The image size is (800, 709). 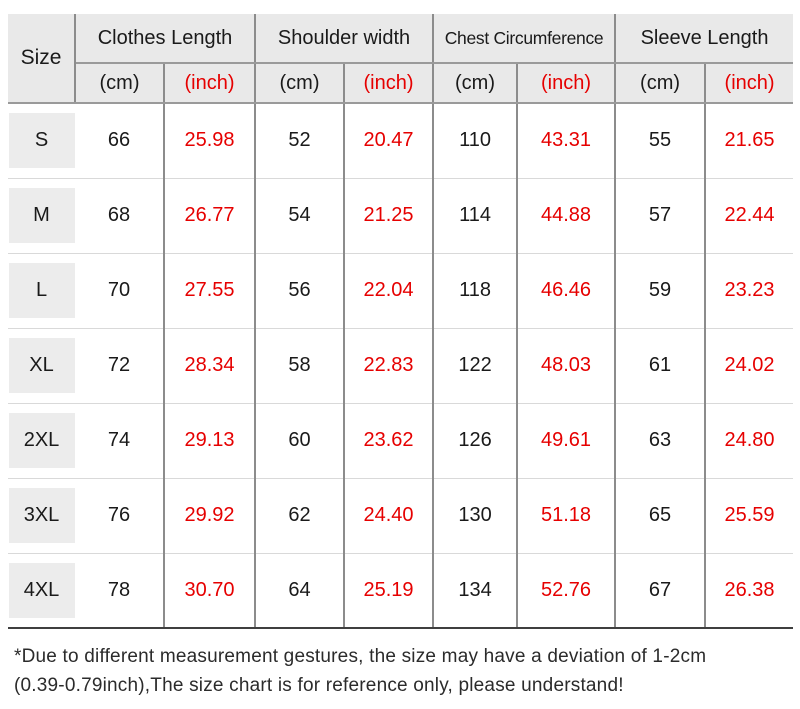 I want to click on clothes-length-cm-value: 78, so click(x=120, y=591).